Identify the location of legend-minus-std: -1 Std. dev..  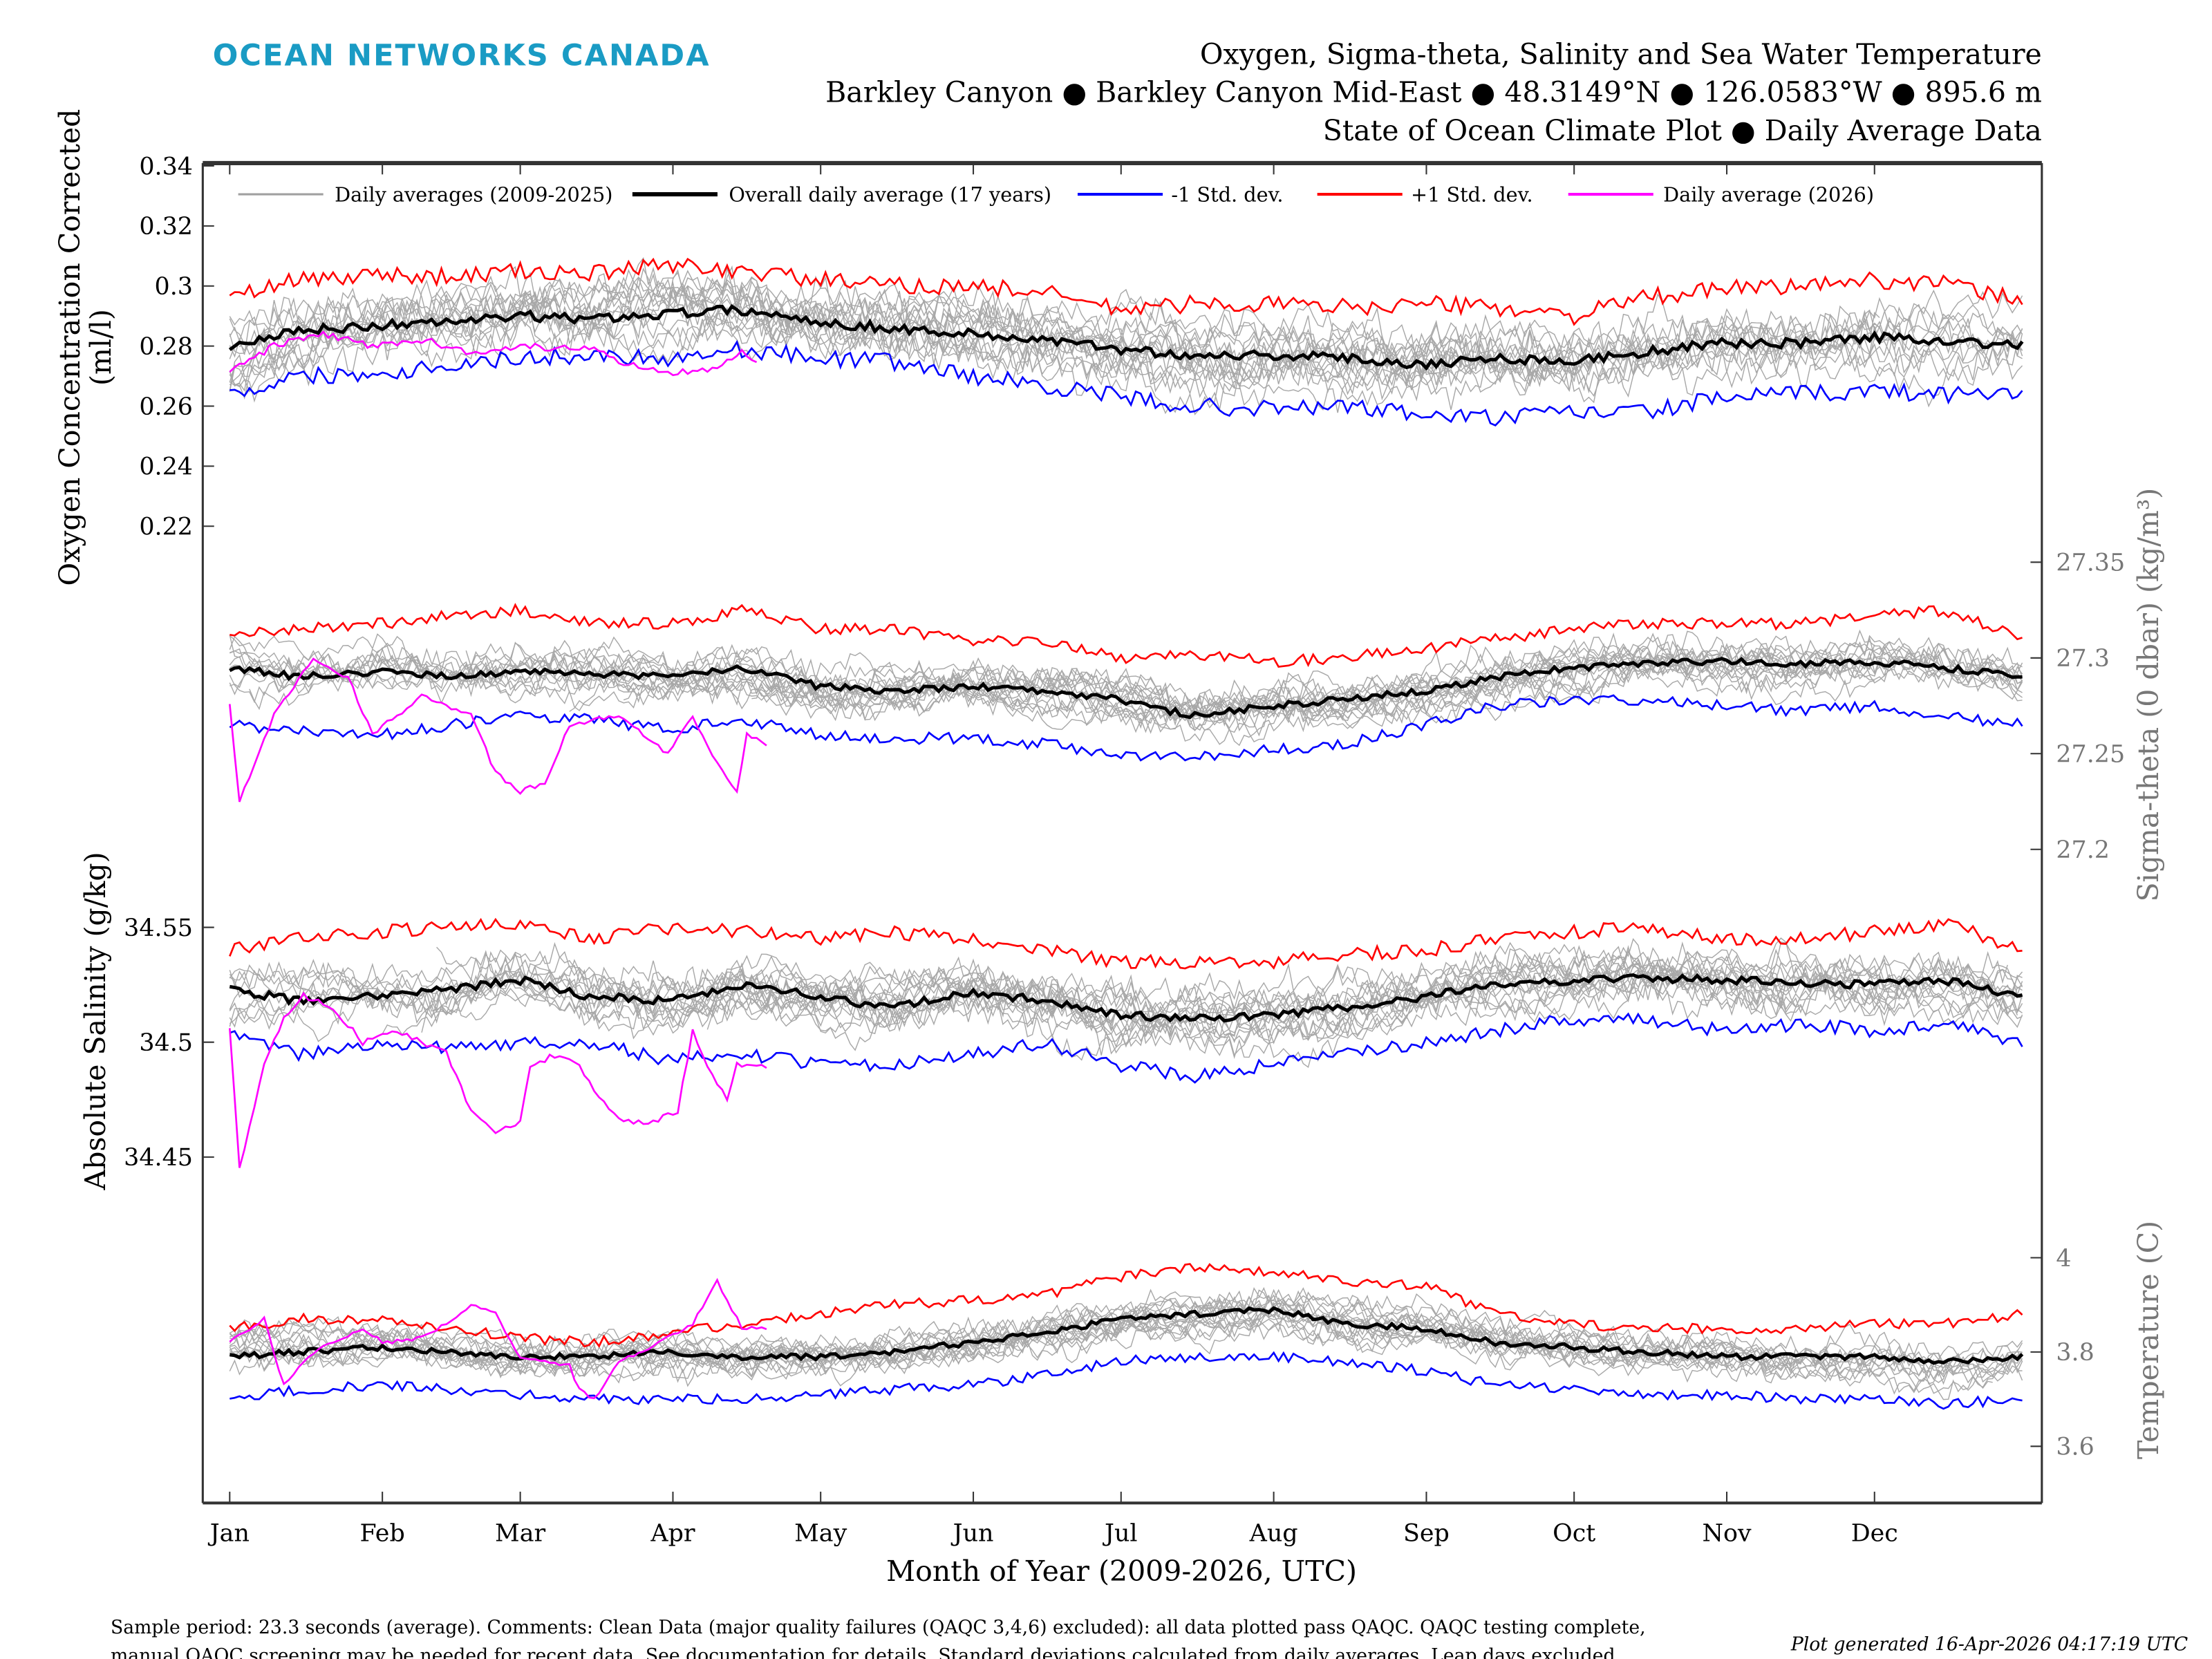
(1227, 194).